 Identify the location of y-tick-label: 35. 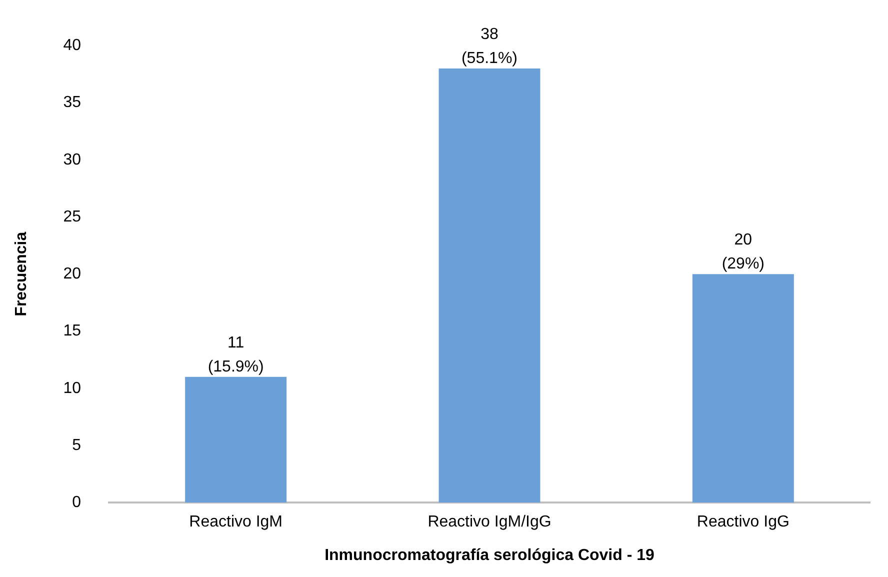
(72, 103).